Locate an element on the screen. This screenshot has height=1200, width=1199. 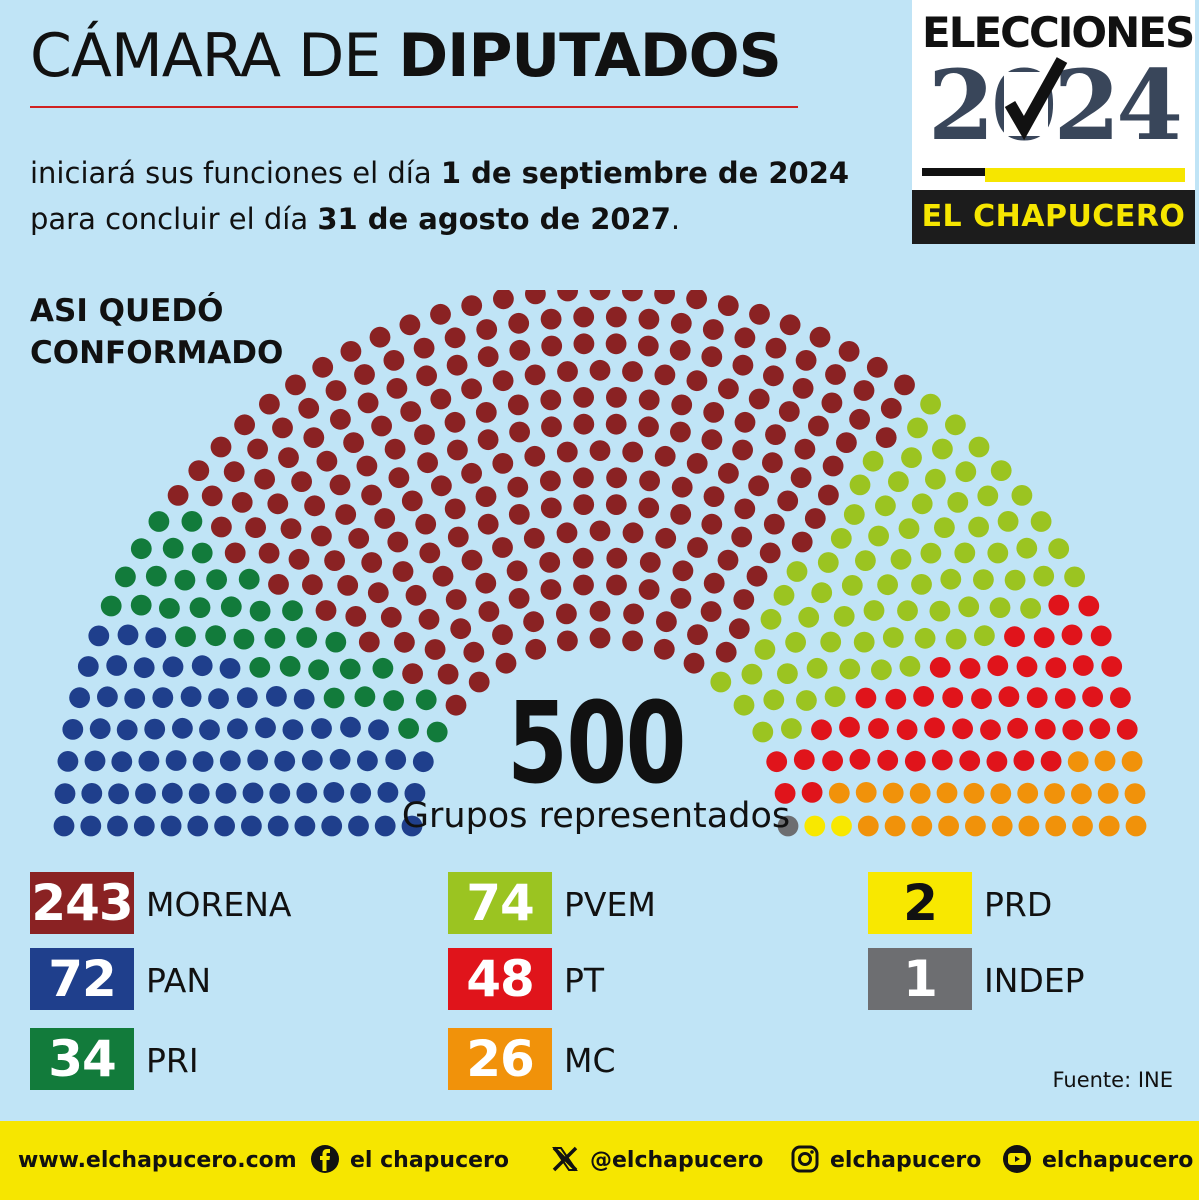
footer-x-link: @elchapucero is located at coordinates (656, 1160).